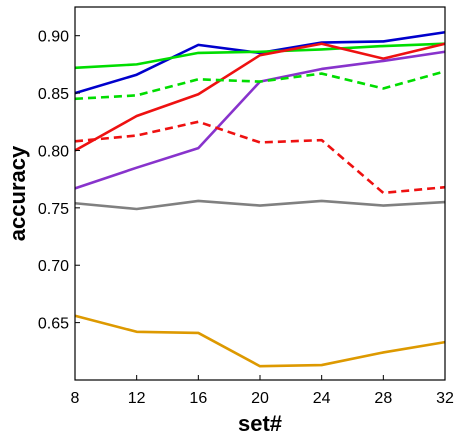  I want to click on y-tick-label: 0.85, so click(53, 94).